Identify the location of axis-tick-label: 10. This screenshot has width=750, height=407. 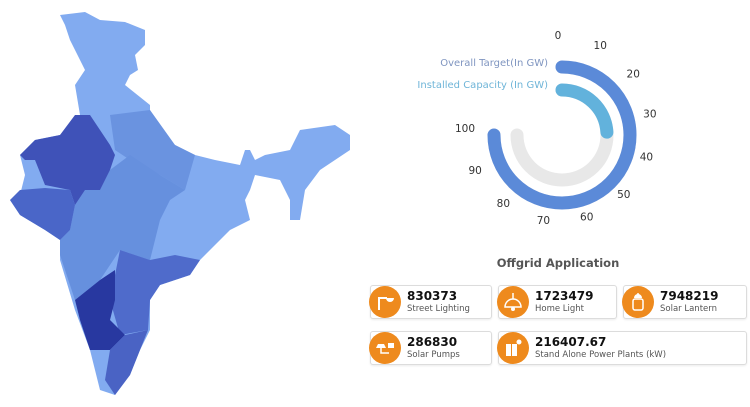
(600, 46).